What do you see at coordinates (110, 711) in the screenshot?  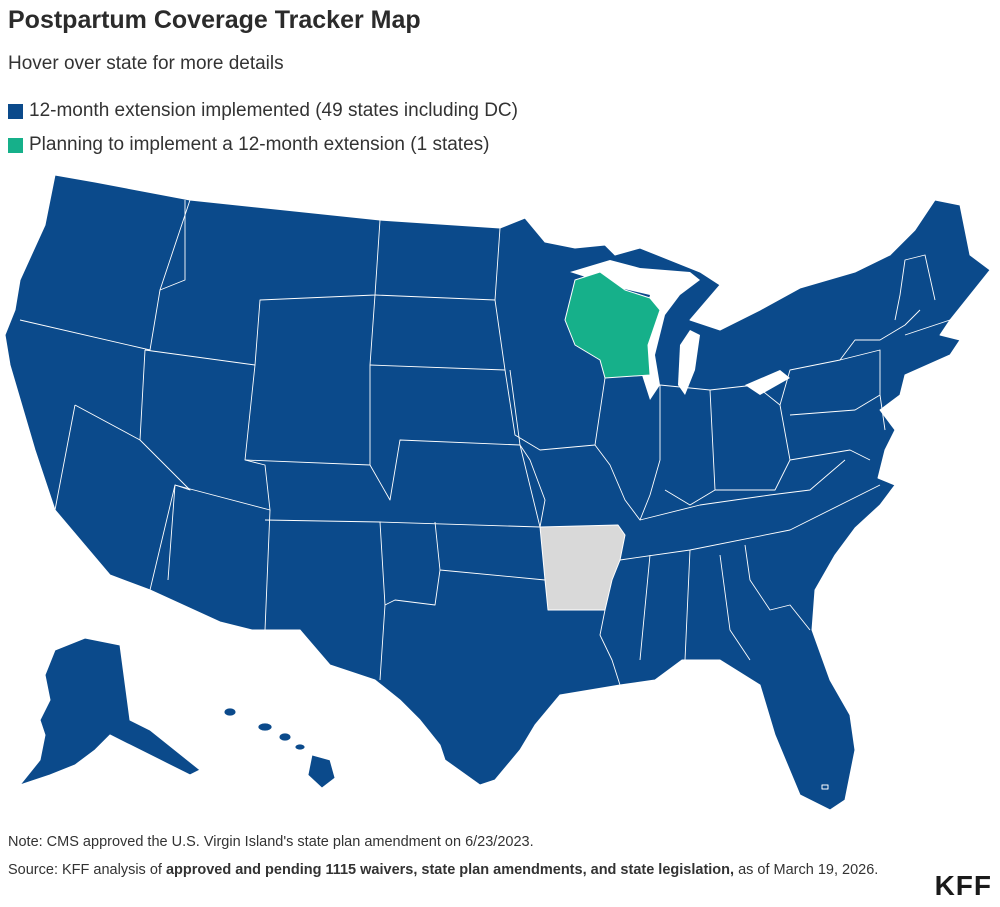 I see `state-alaska` at bounding box center [110, 711].